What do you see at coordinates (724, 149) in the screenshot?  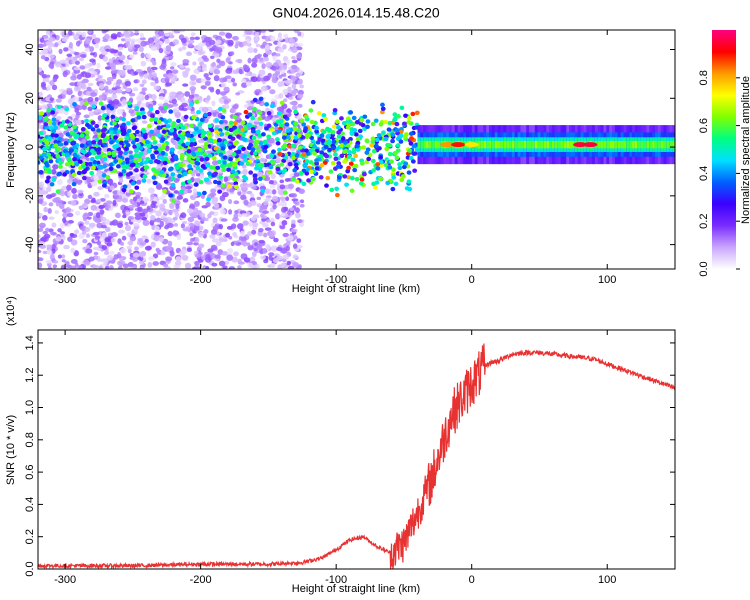 I see `colorbar-bar` at bounding box center [724, 149].